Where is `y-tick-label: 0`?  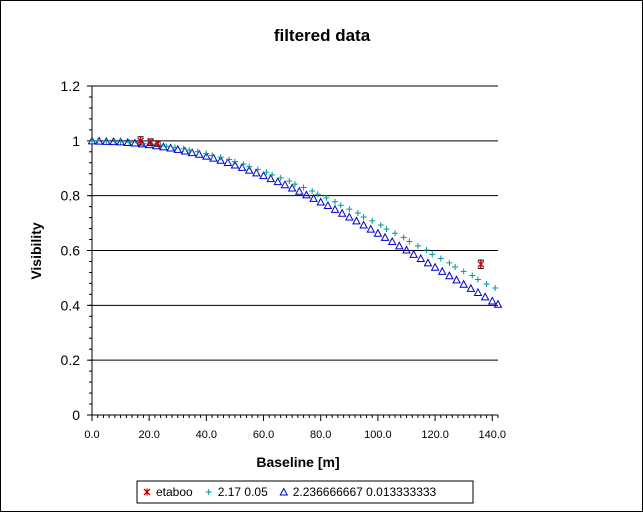 y-tick-label: 0 is located at coordinates (76, 415).